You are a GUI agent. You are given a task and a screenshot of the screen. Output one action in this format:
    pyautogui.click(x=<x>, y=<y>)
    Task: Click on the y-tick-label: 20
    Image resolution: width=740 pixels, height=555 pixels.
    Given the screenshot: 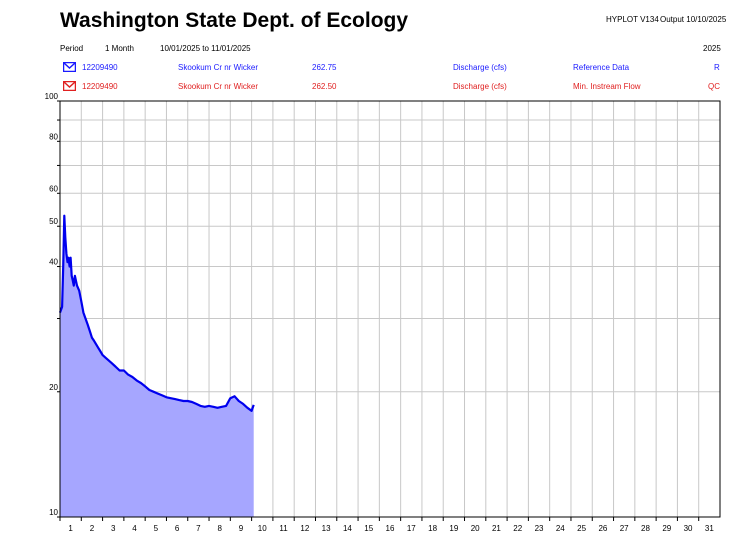 What is the action you would take?
    pyautogui.click(x=53, y=387)
    